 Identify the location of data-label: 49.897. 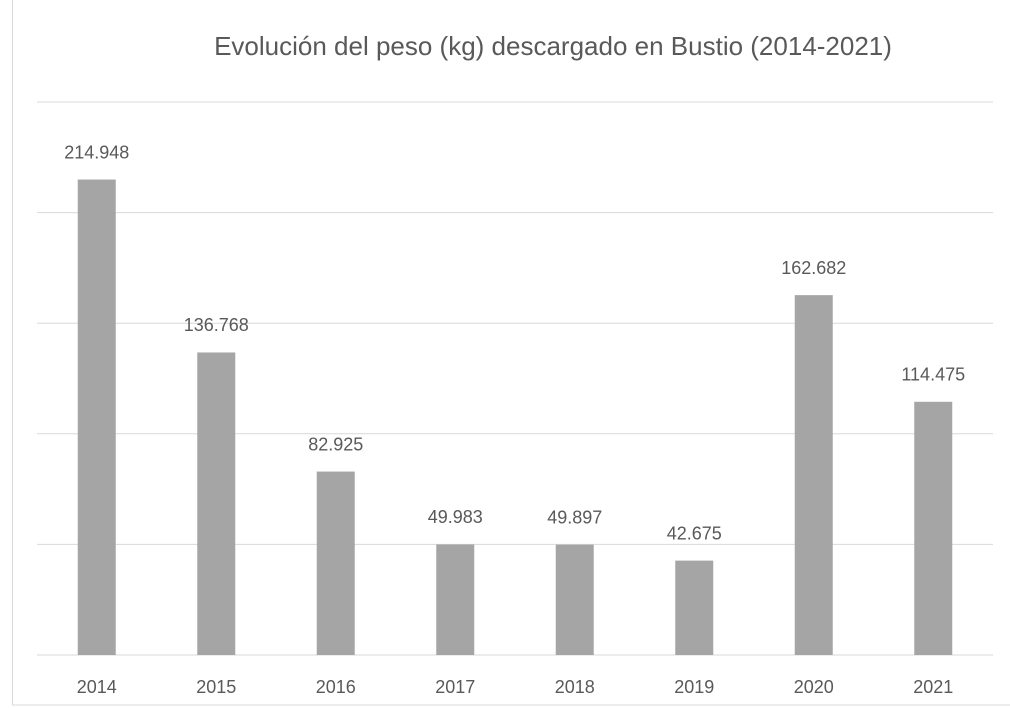
(574, 517).